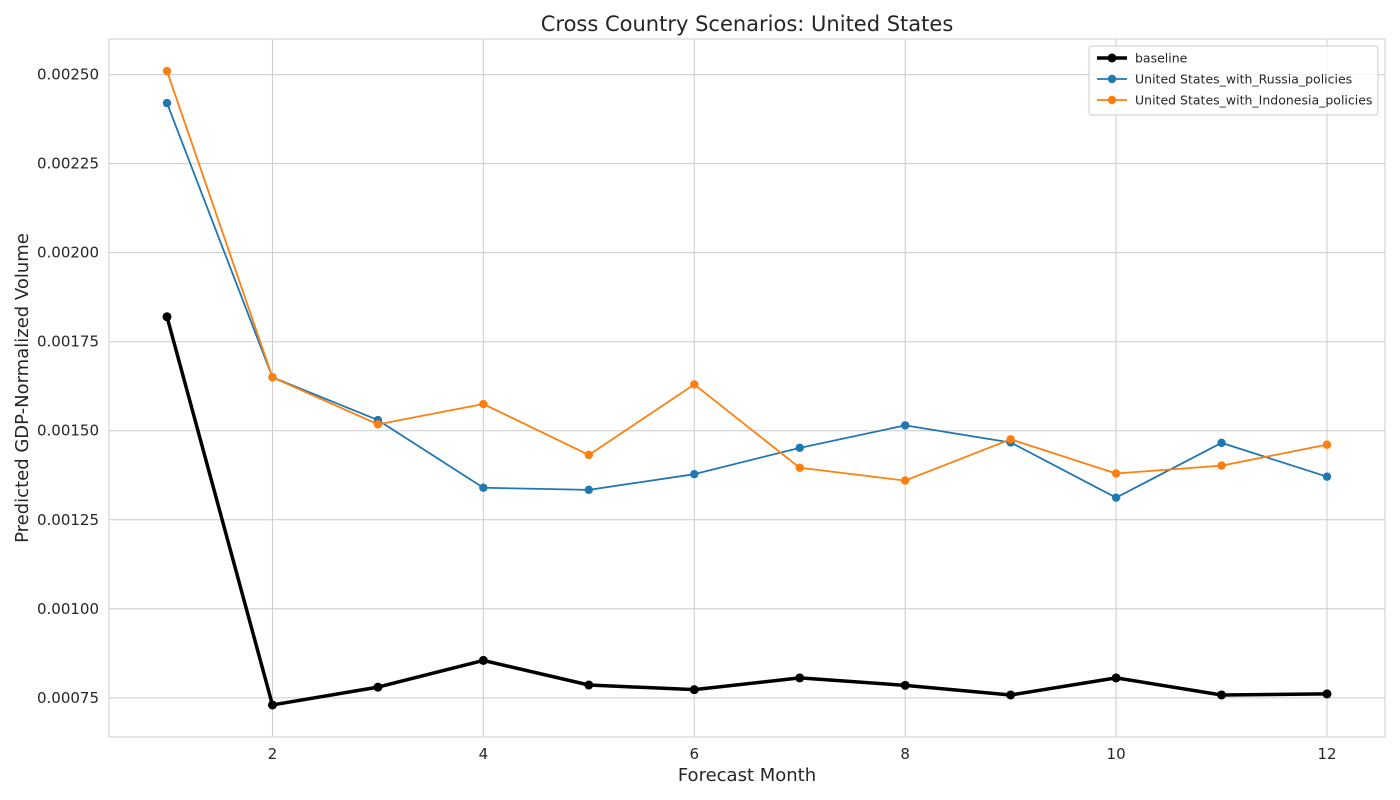  I want to click on y-tick-label: 0.00200, so click(68, 253).